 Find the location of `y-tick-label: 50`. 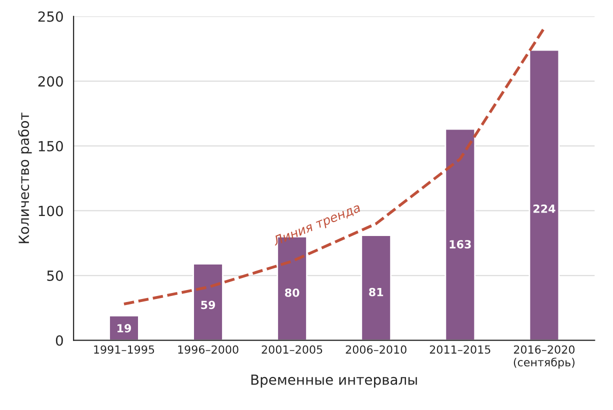

y-tick-label: 50 is located at coordinates (55, 275).